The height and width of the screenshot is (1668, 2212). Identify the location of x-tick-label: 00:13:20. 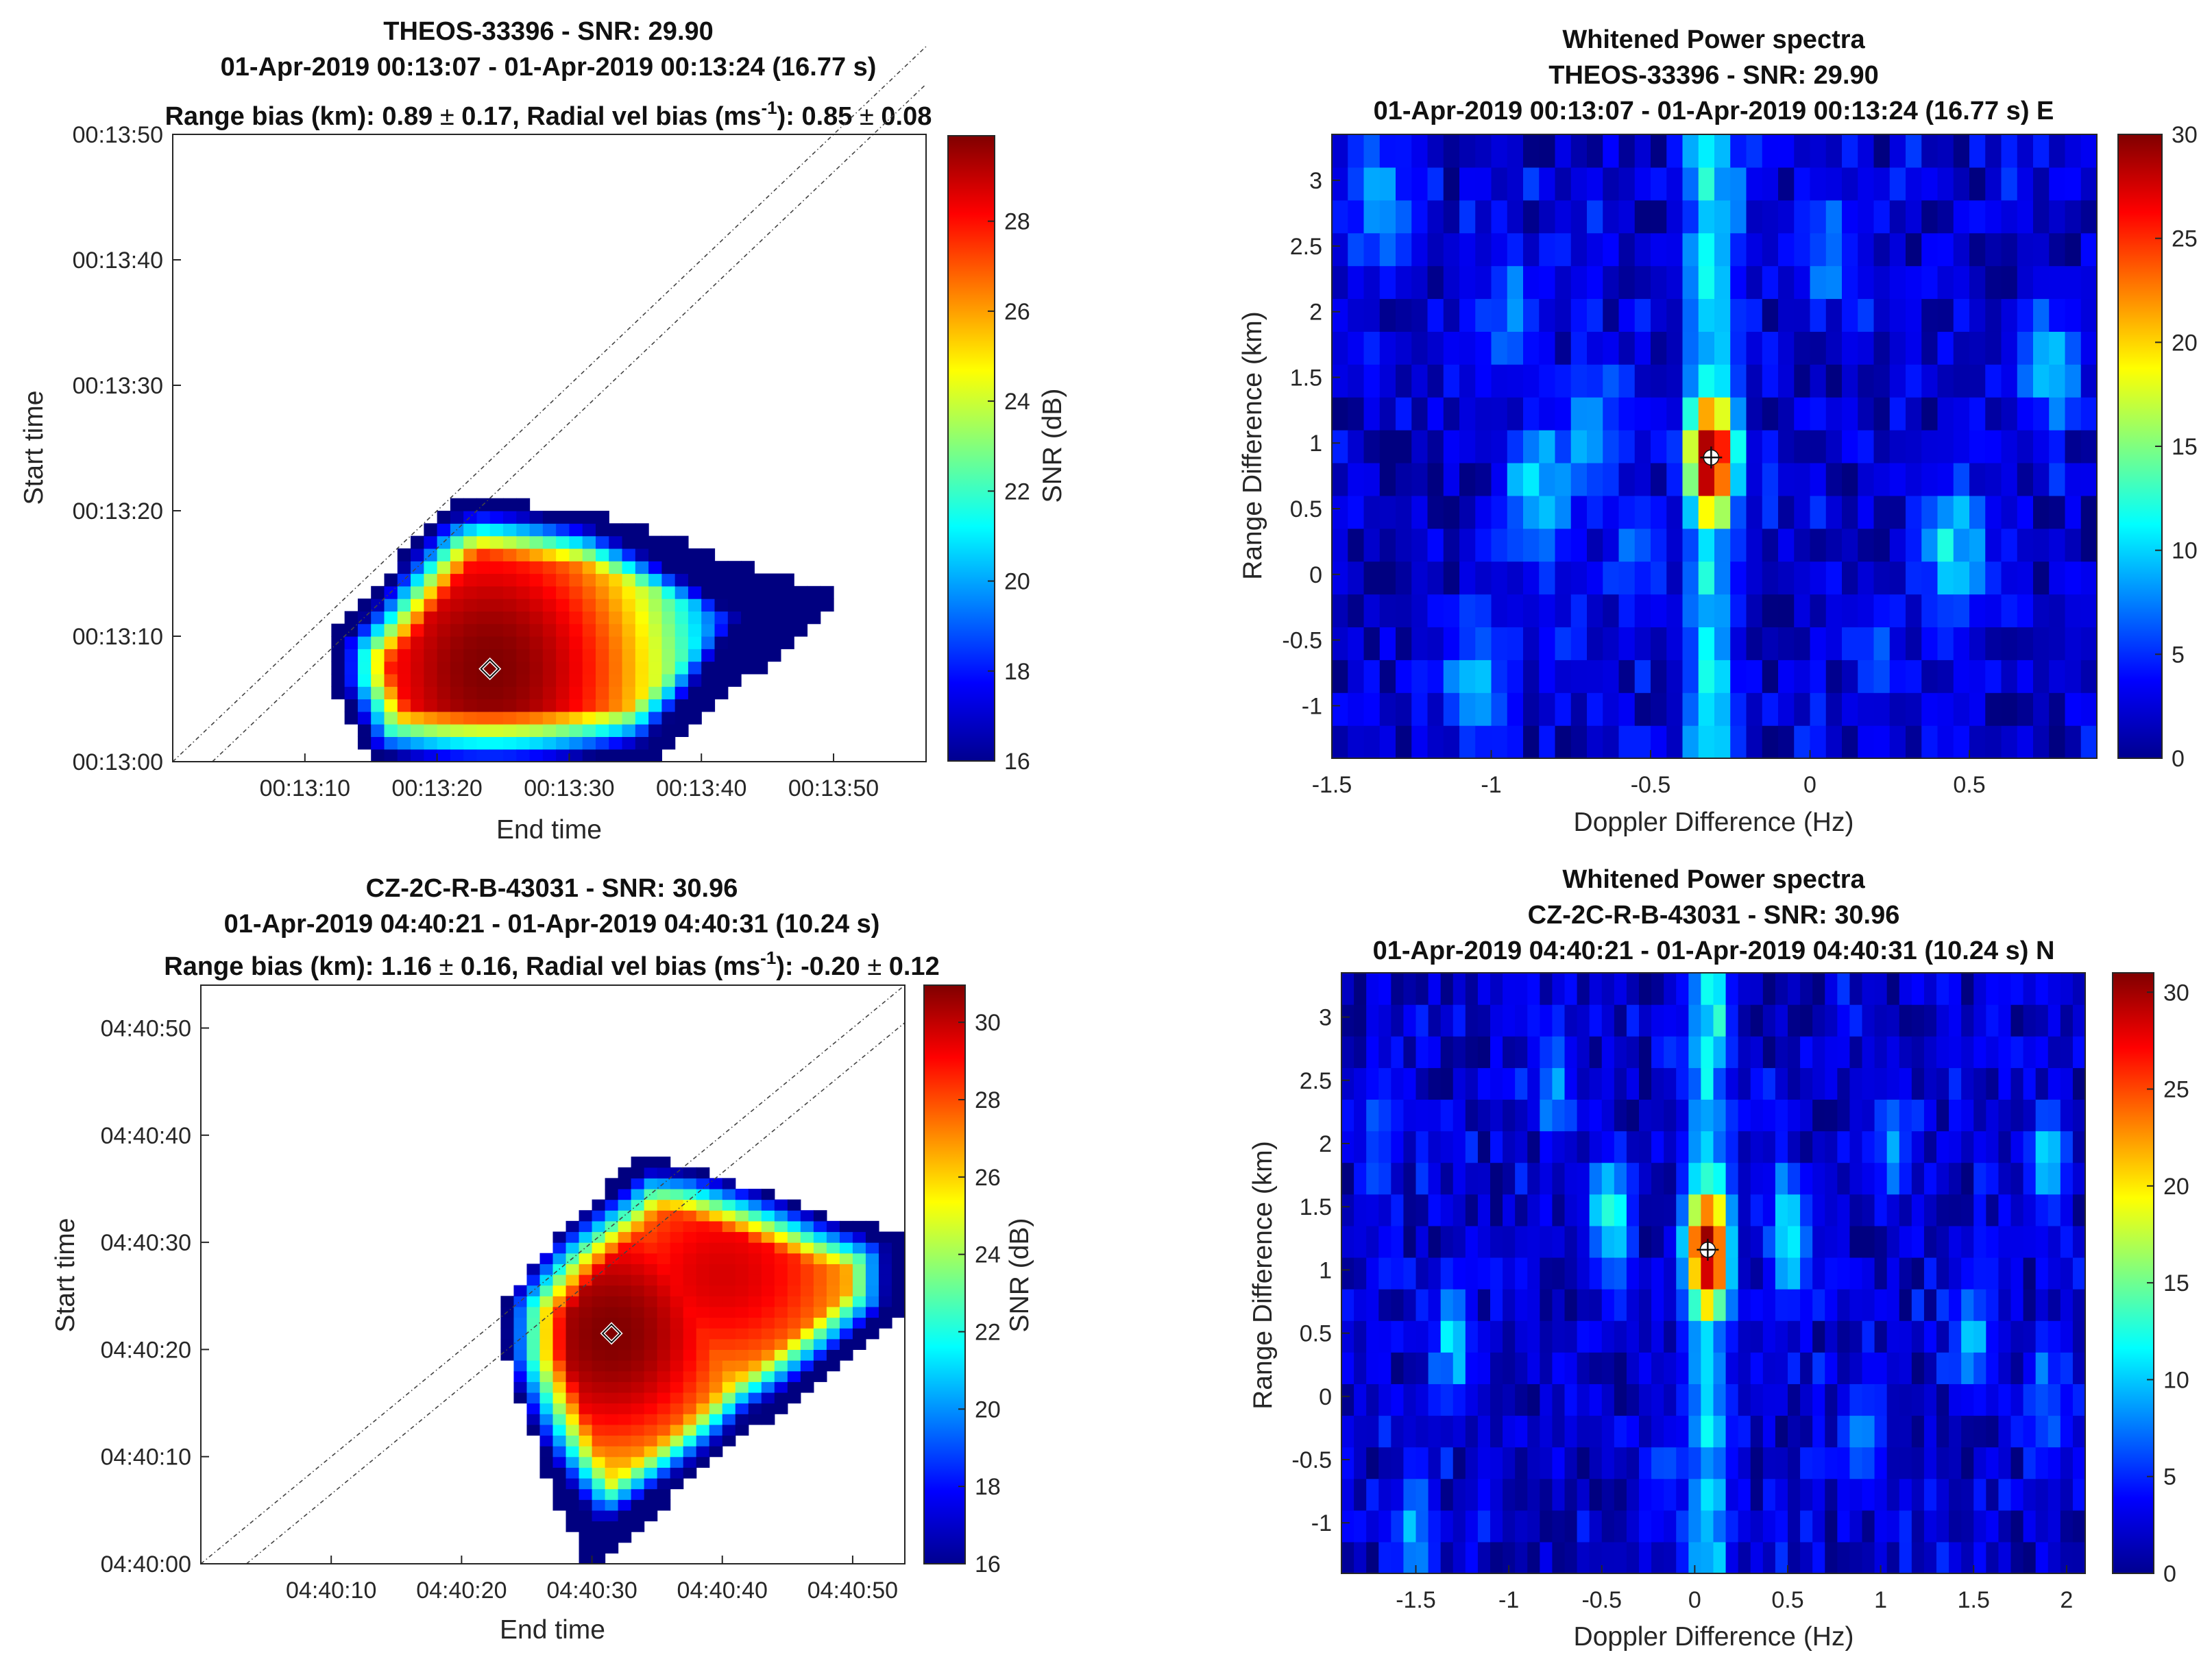
(437, 788).